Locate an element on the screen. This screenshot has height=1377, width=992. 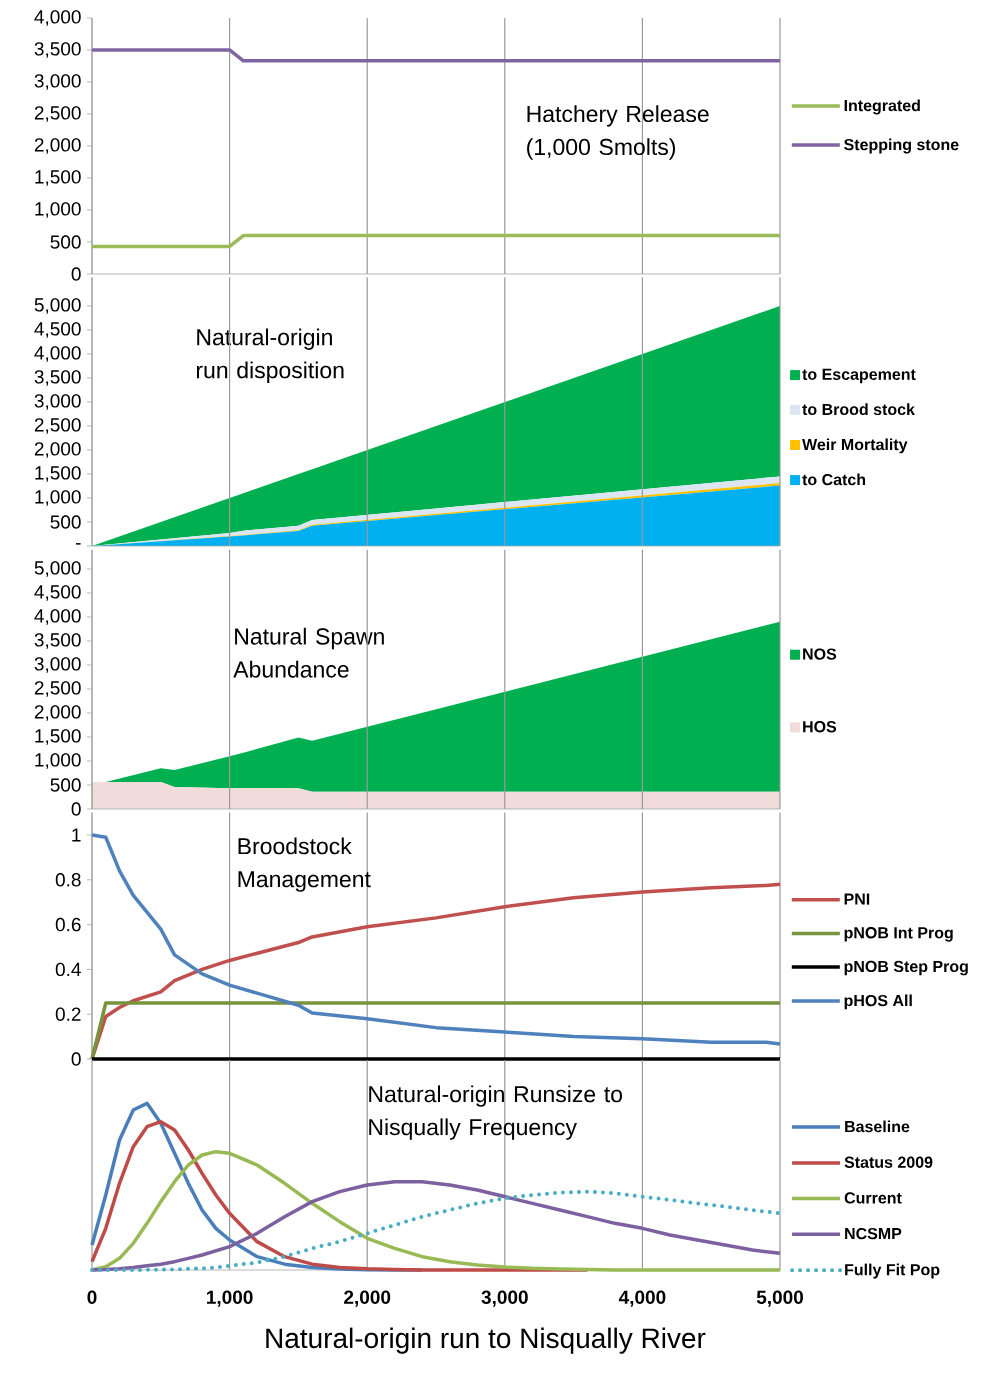
x-tick-label: 2,000 is located at coordinates (367, 1298).